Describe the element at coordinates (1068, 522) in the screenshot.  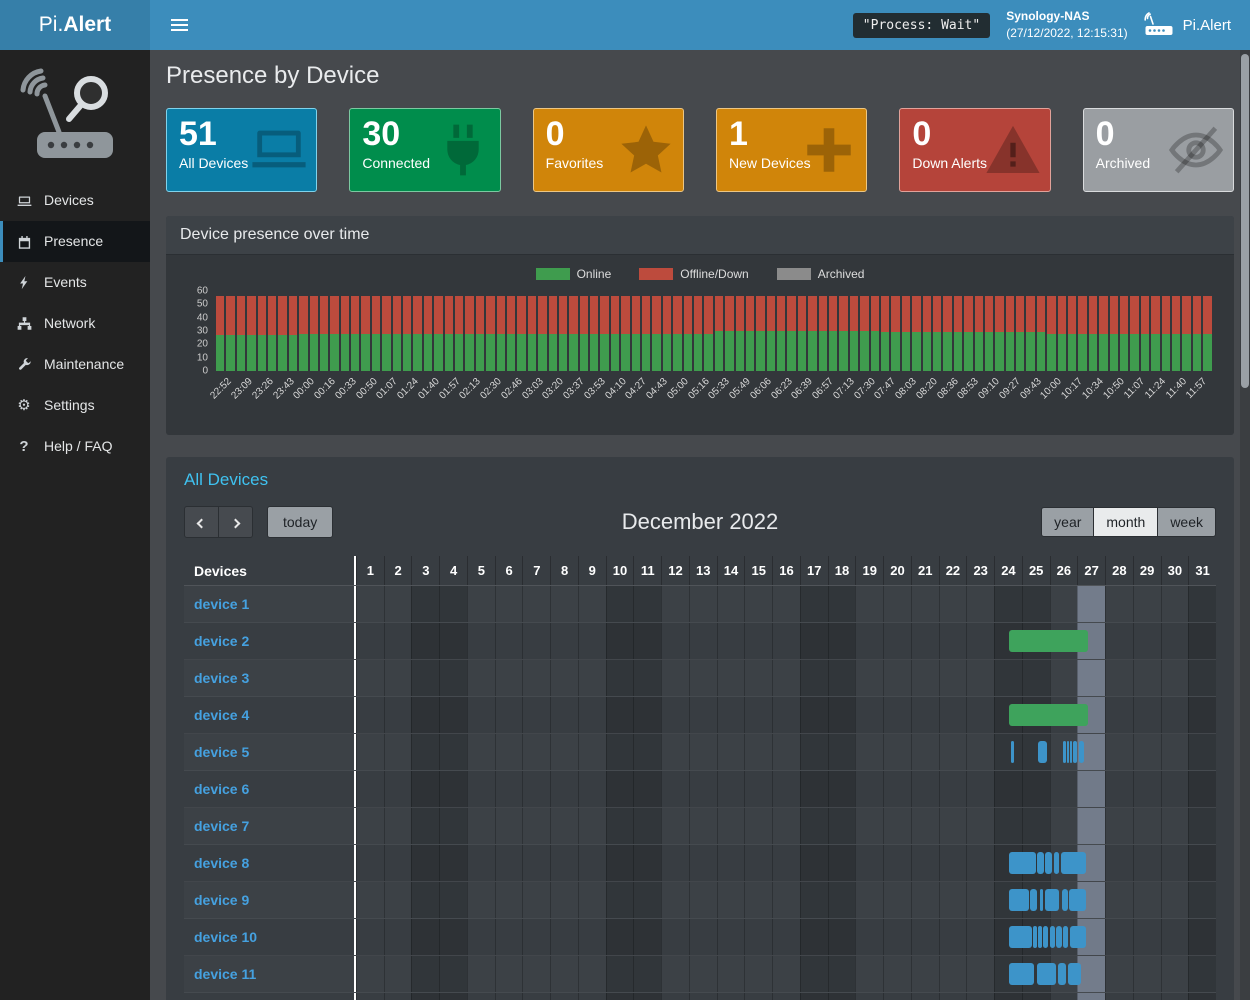
I see `year-view-button: year` at that location.